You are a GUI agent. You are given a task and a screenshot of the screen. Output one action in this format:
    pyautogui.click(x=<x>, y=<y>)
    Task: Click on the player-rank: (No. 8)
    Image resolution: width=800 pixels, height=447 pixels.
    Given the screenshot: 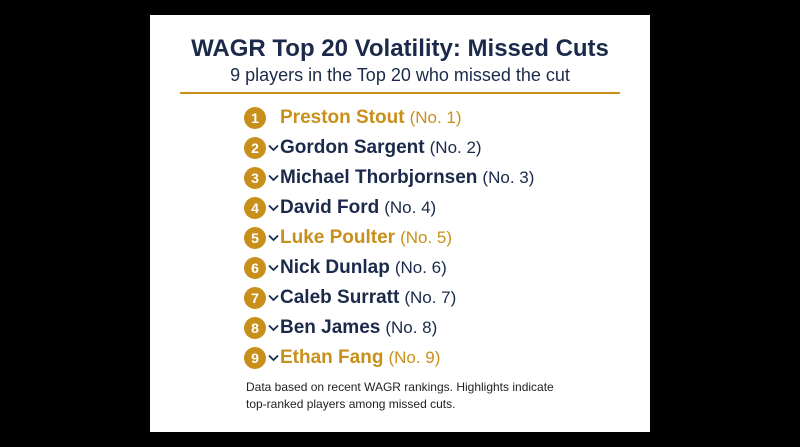 What is the action you would take?
    pyautogui.click(x=411, y=327)
    